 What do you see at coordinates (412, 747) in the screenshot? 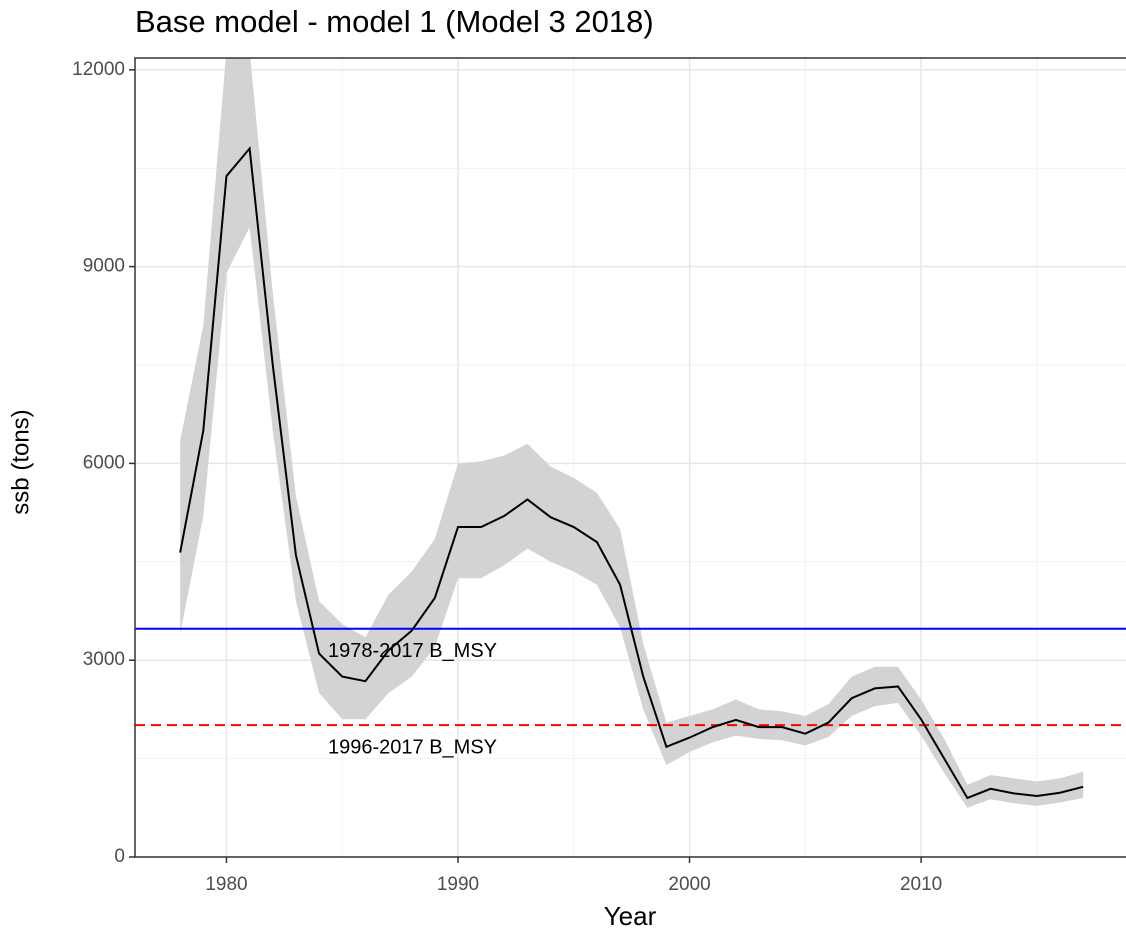
I see `reference-label: 1996-2017 B_MSY` at bounding box center [412, 747].